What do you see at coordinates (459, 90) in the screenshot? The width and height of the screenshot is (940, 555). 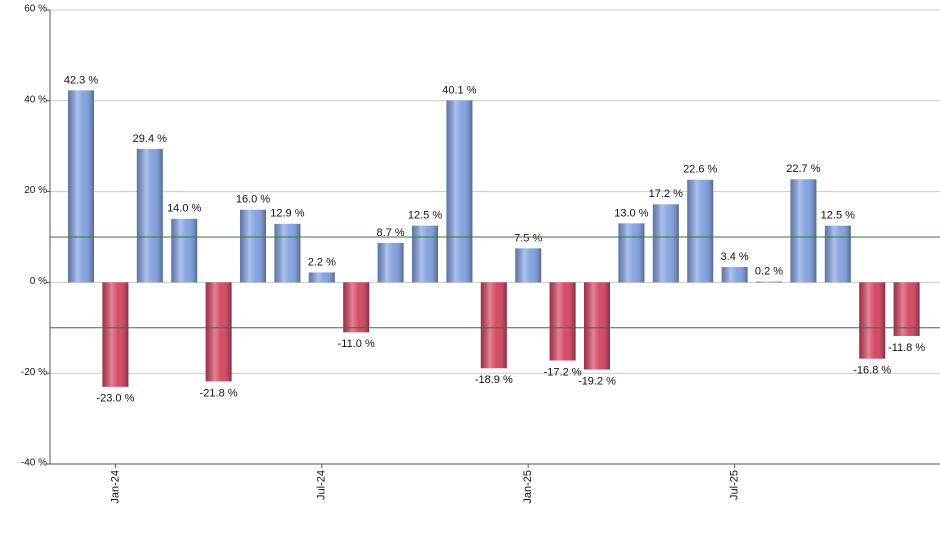 I see `value-label: 40.1 %` at bounding box center [459, 90].